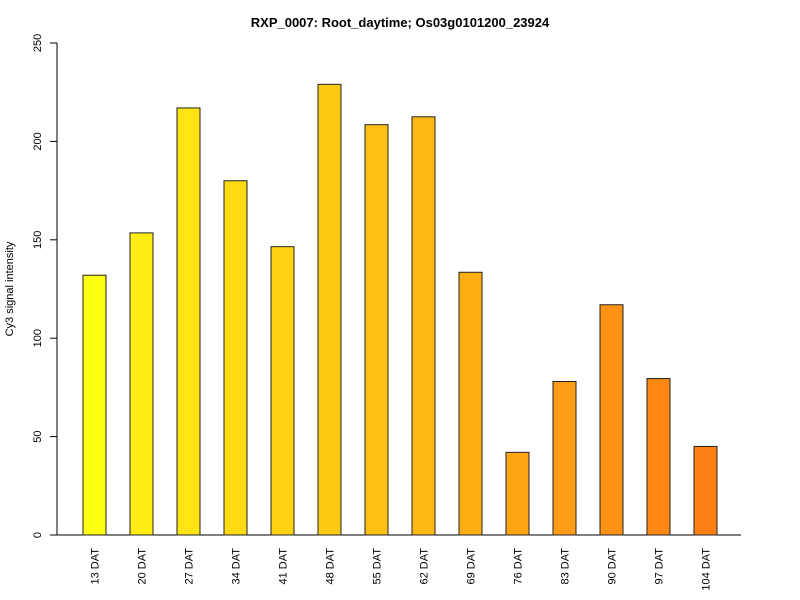 The image size is (800, 600). Describe the element at coordinates (472, 566) in the screenshot. I see `x-tick-label: 69 DAT` at that location.